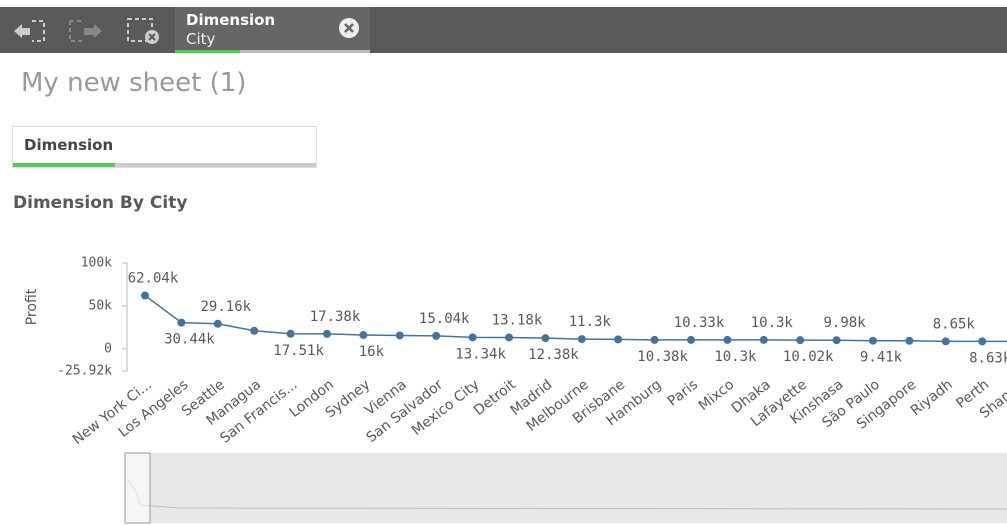 The width and height of the screenshot is (1007, 525). What do you see at coordinates (566, 488) in the screenshot?
I see `scrollbar-track` at bounding box center [566, 488].